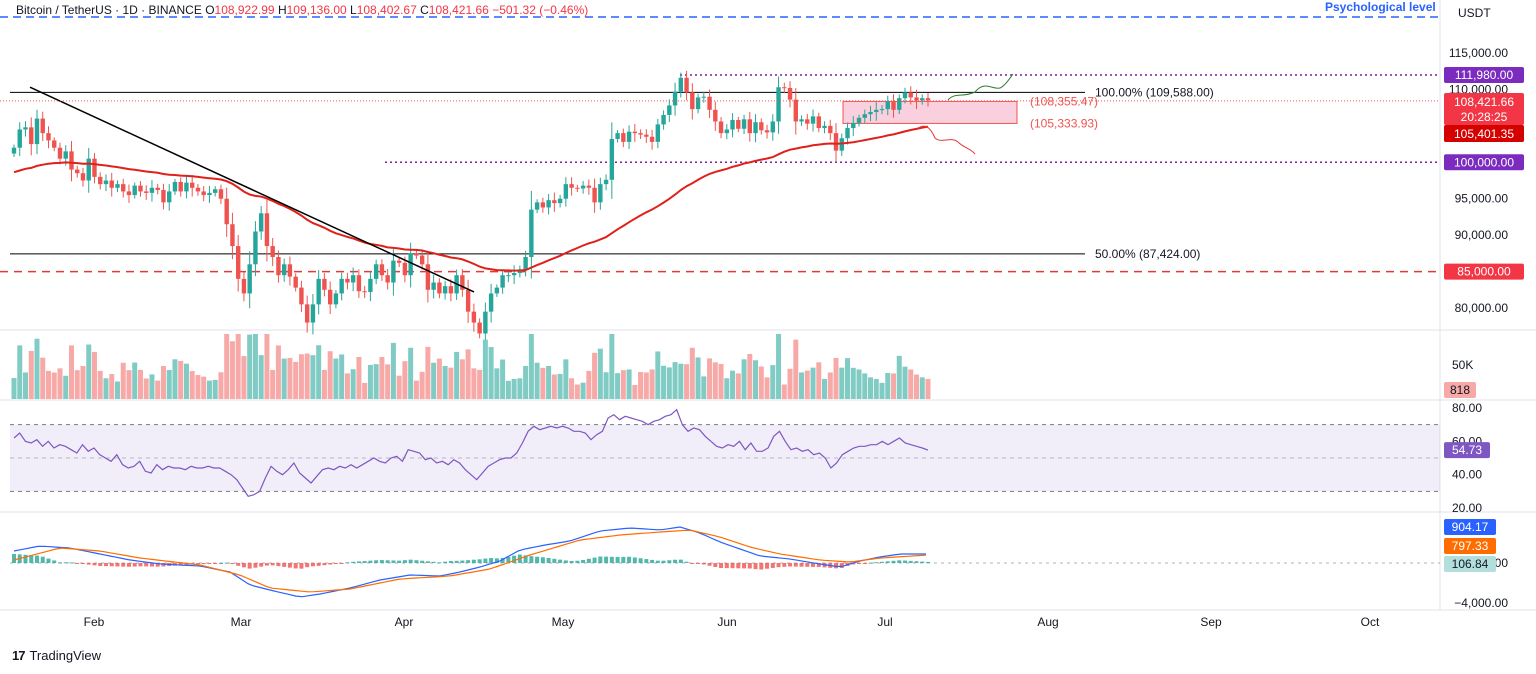 This screenshot has width=1536, height=674. What do you see at coordinates (282, 10) in the screenshot?
I see `high-label: H` at bounding box center [282, 10].